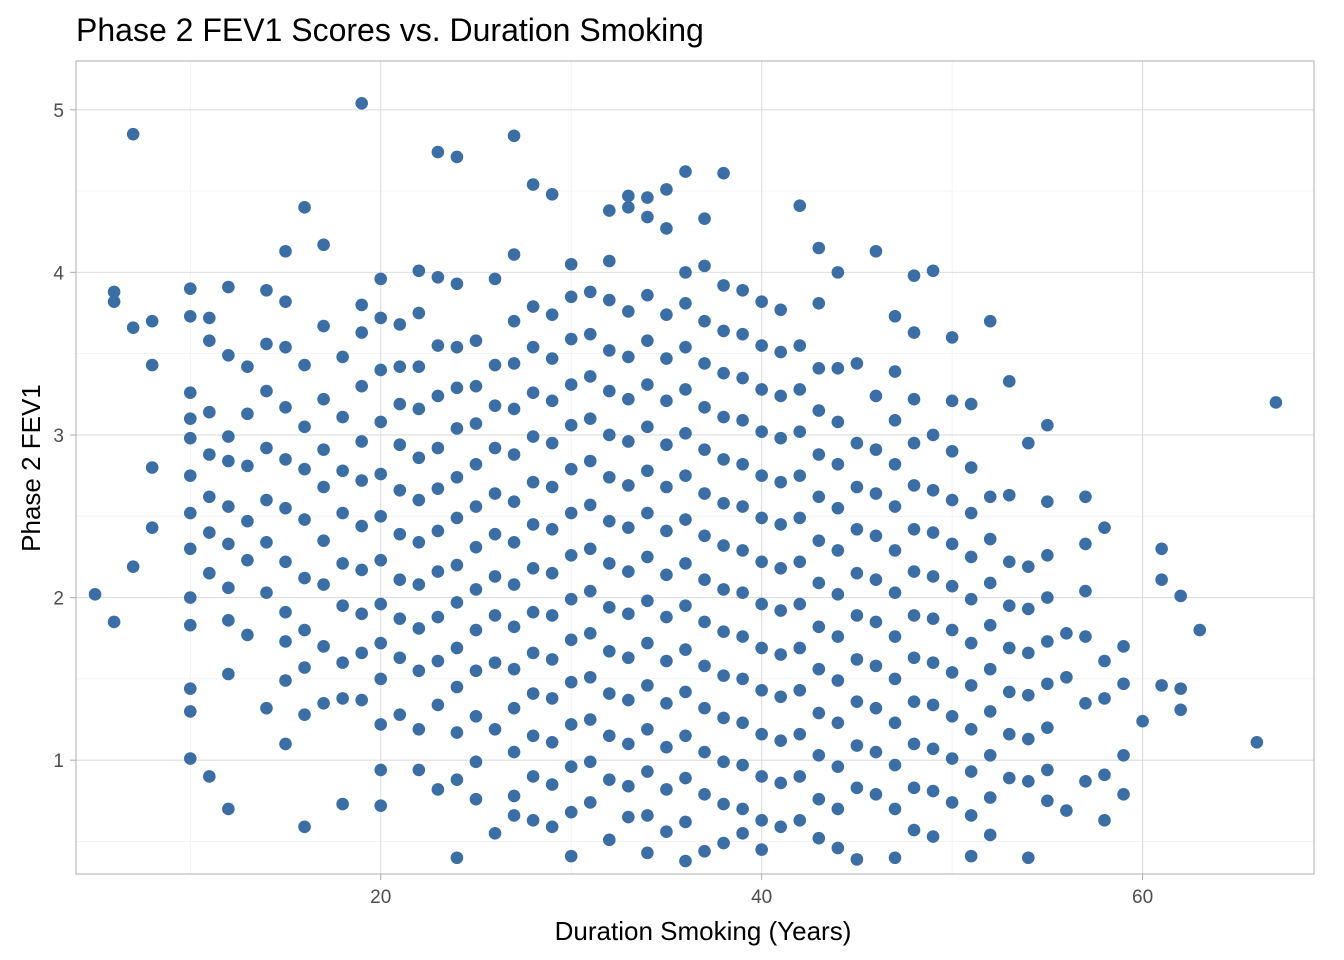 This screenshot has height=960, width=1344. Describe the element at coordinates (380, 897) in the screenshot. I see `x-tick-label: 20` at that location.